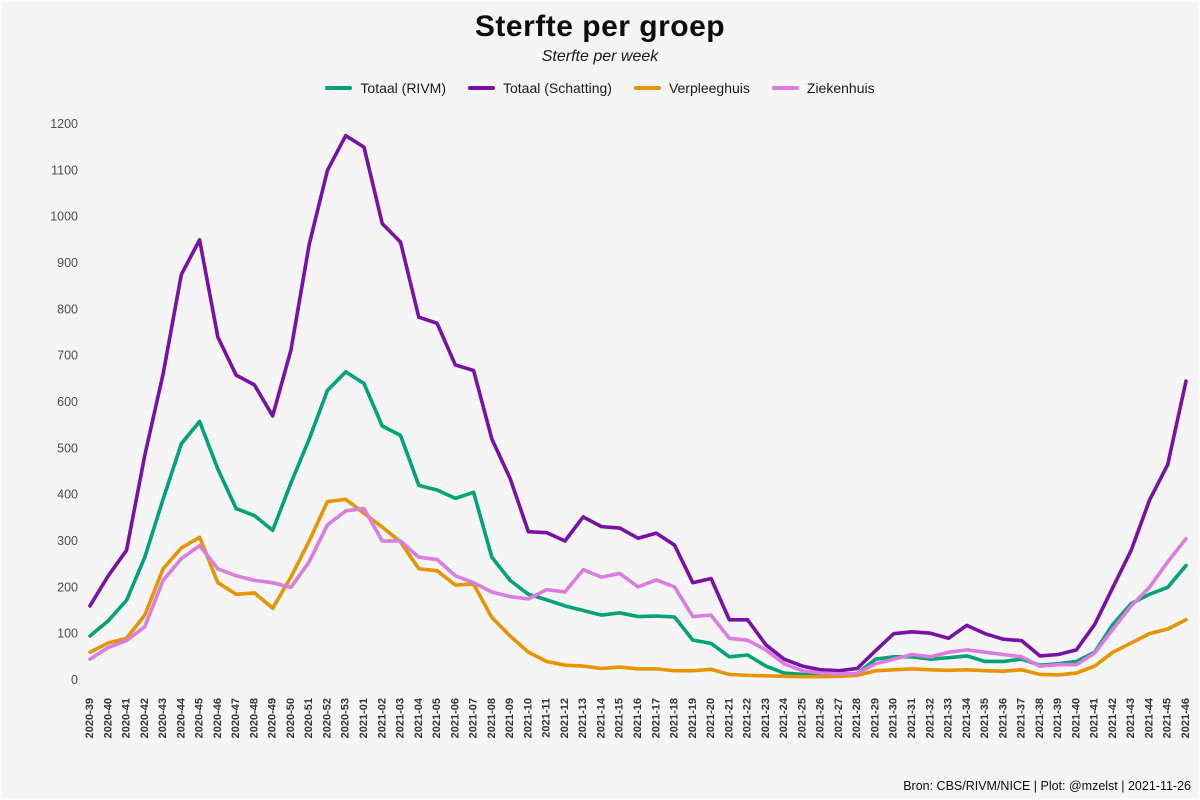 The width and height of the screenshot is (1200, 800). Describe the element at coordinates (1058, 718) in the screenshot. I see `x-tick-label: 2021-39` at that location.